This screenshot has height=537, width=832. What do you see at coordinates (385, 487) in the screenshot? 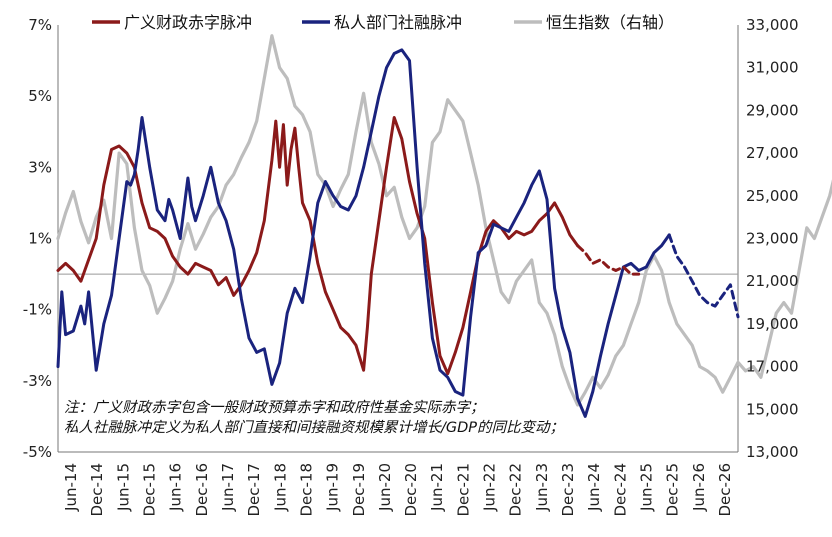
I see `x-tick-label: Jun-20` at bounding box center [385, 487].